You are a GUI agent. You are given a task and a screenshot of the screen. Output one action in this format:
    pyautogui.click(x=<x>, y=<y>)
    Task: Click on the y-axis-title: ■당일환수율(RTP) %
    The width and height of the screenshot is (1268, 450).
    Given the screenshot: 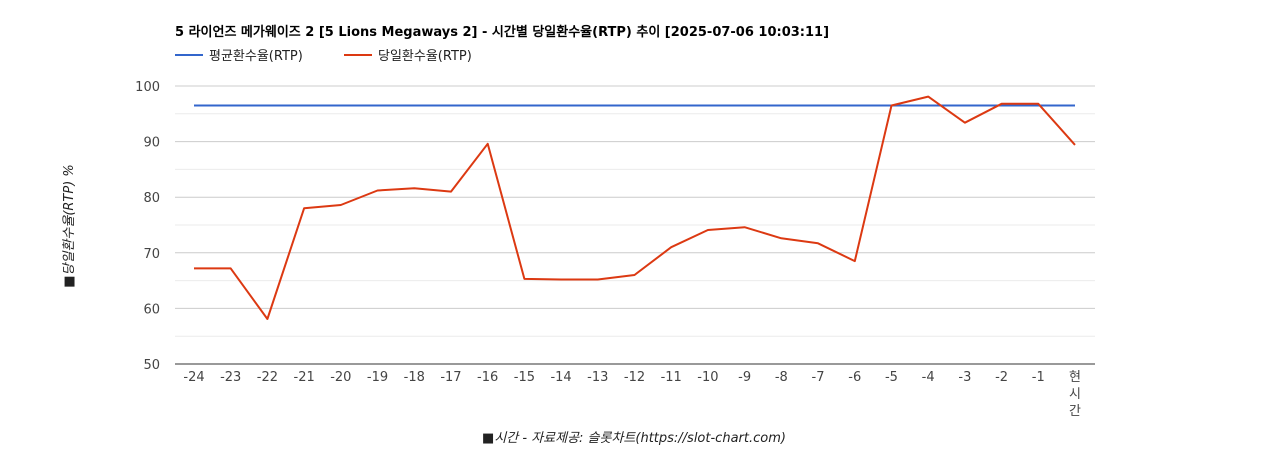 What is the action you would take?
    pyautogui.click(x=69, y=226)
    